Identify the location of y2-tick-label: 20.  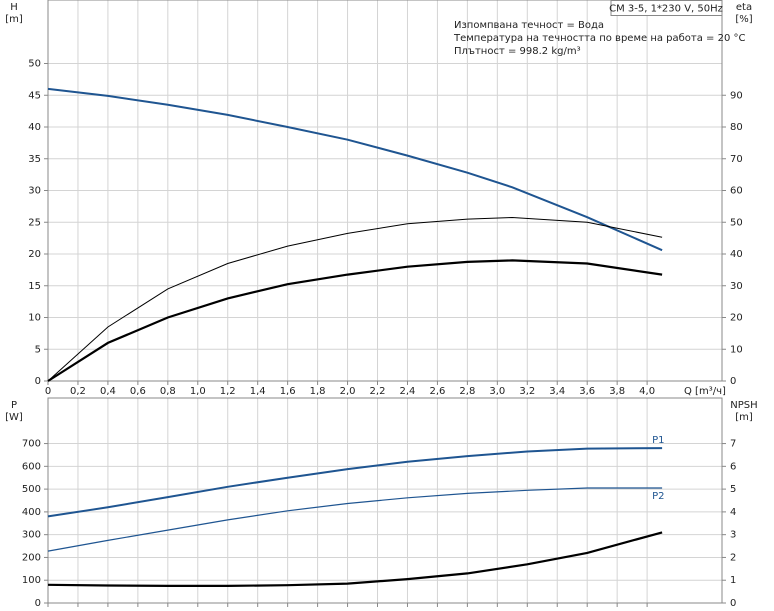
(736, 318).